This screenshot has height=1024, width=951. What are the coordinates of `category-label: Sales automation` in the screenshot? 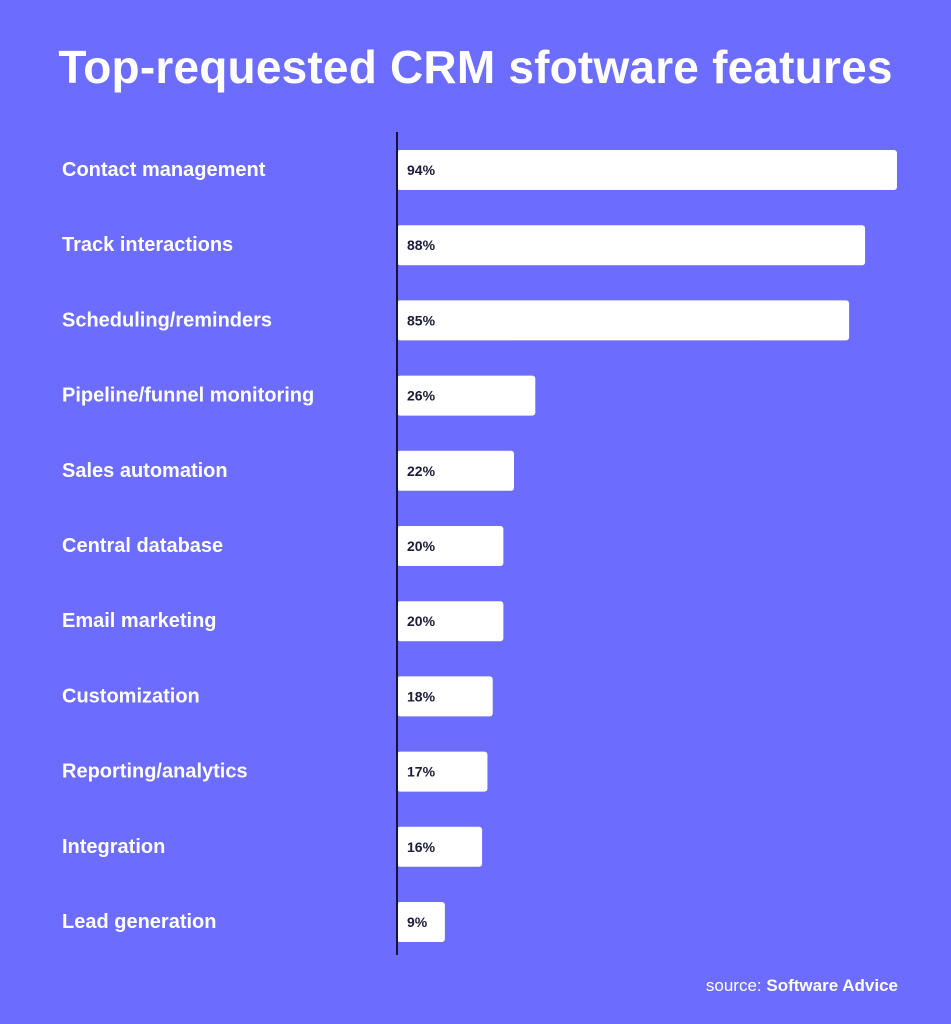 It's located at (145, 471).